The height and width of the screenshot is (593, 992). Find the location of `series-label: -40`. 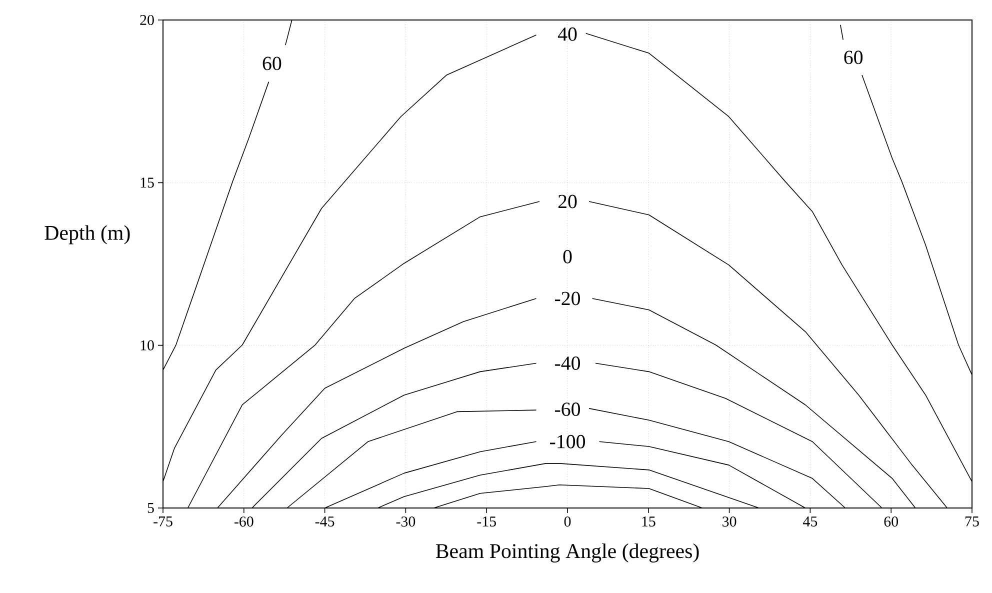

series-label: -40 is located at coordinates (567, 363).